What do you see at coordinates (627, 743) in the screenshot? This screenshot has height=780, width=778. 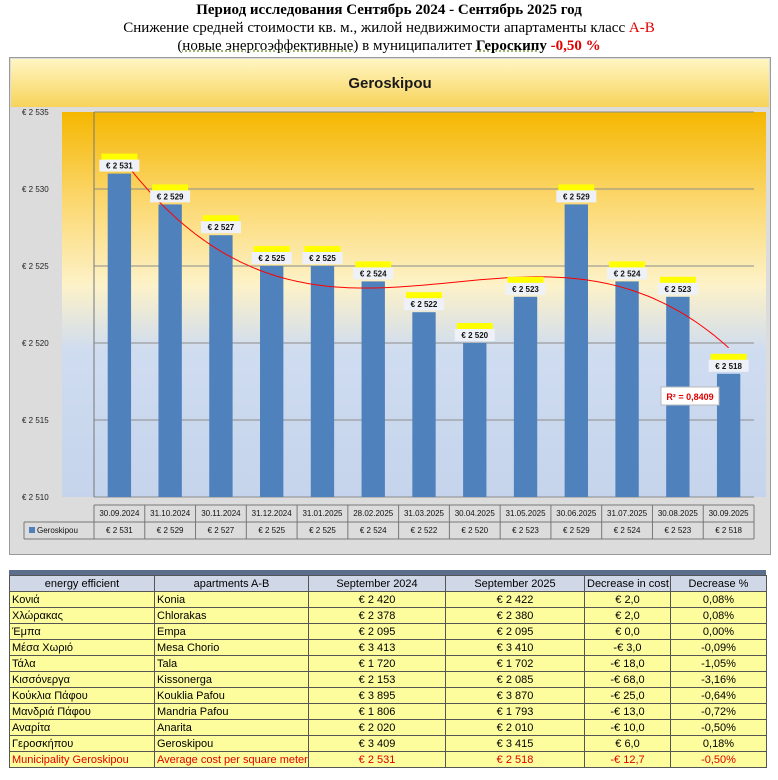 I see `table-cell: € 6,0` at bounding box center [627, 743].